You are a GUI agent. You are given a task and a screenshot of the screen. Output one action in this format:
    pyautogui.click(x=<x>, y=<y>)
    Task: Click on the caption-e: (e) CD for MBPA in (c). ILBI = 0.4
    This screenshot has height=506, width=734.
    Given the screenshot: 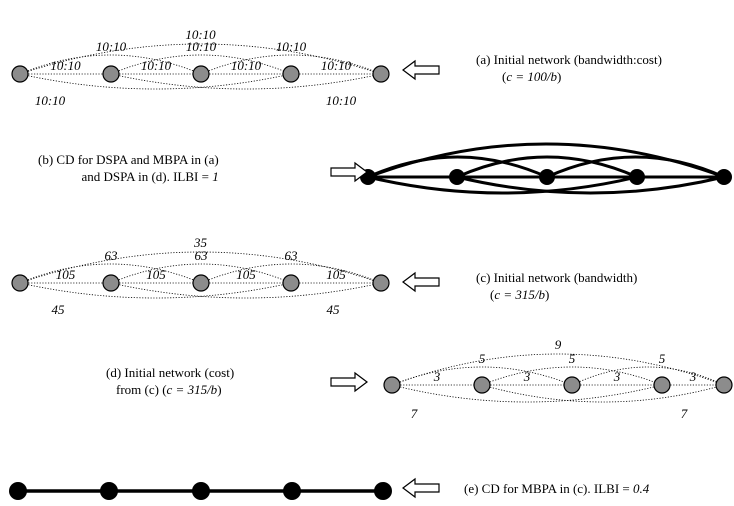 What is the action you would take?
    pyautogui.click(x=557, y=488)
    